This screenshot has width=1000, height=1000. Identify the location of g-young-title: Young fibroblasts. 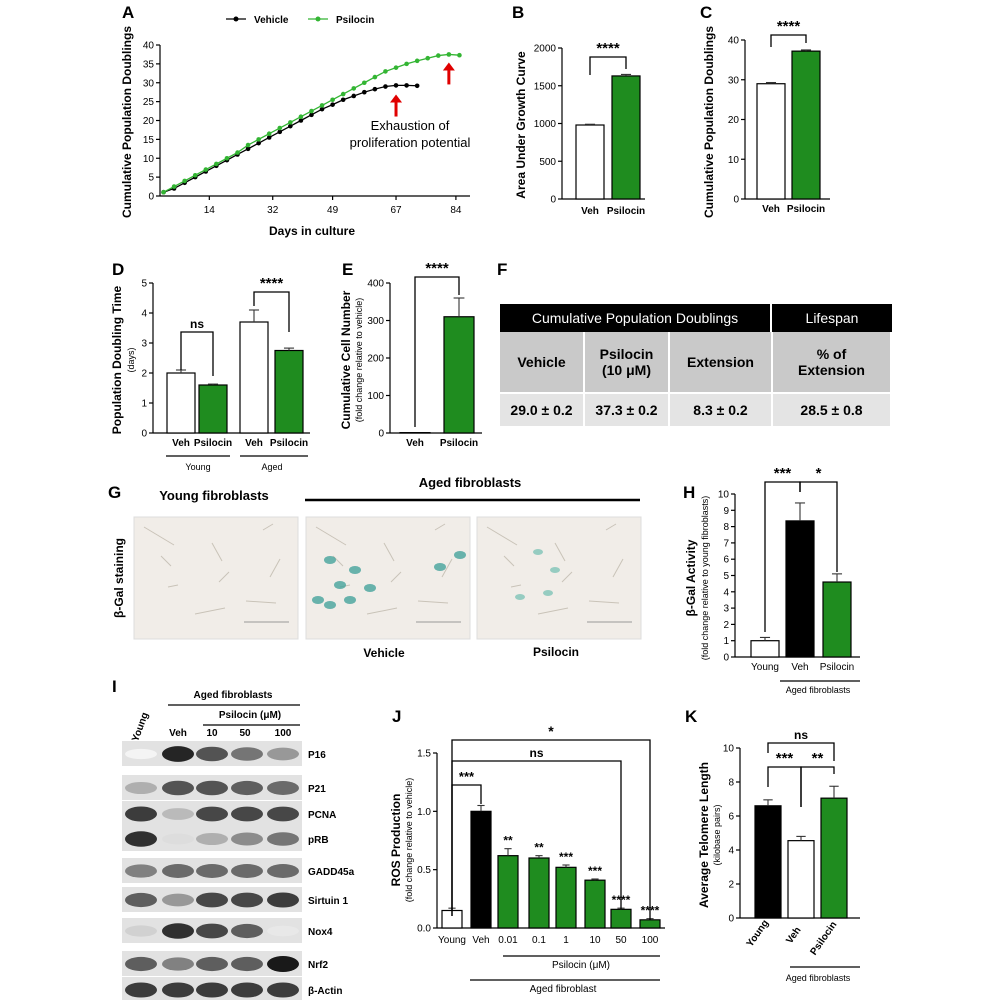
(214, 495).